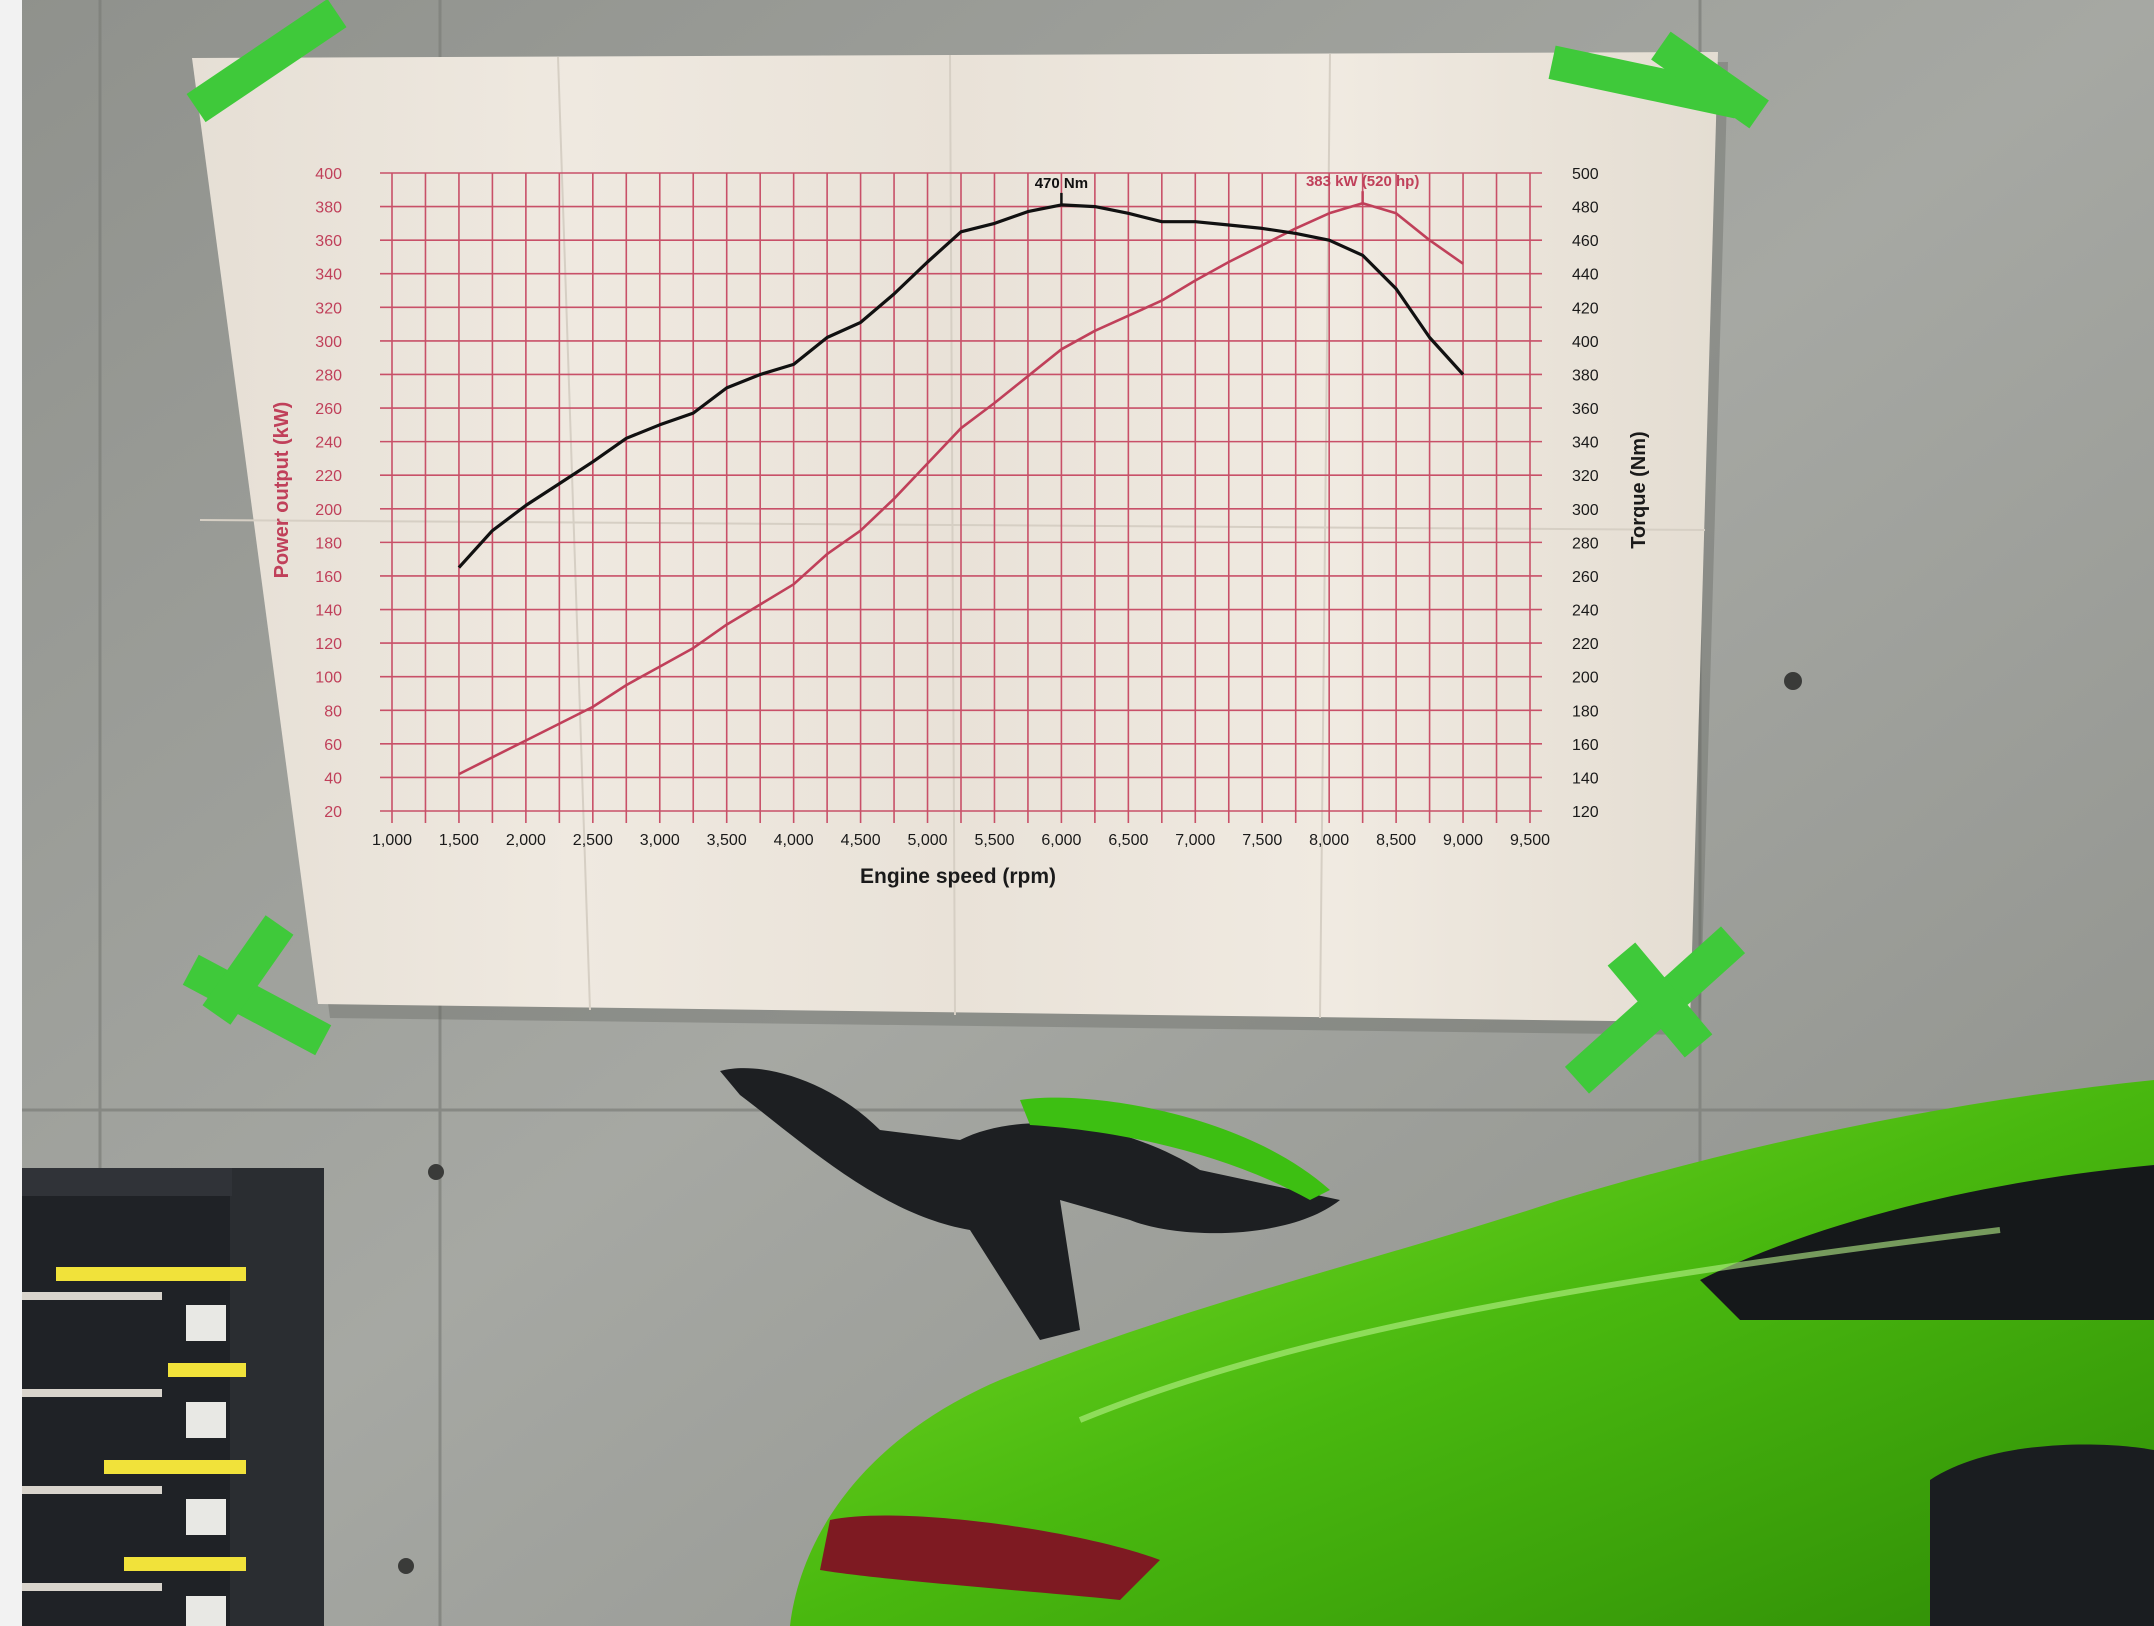 This screenshot has height=1626, width=2154. What do you see at coordinates (1658, 80) in the screenshot?
I see `tape-top-right` at bounding box center [1658, 80].